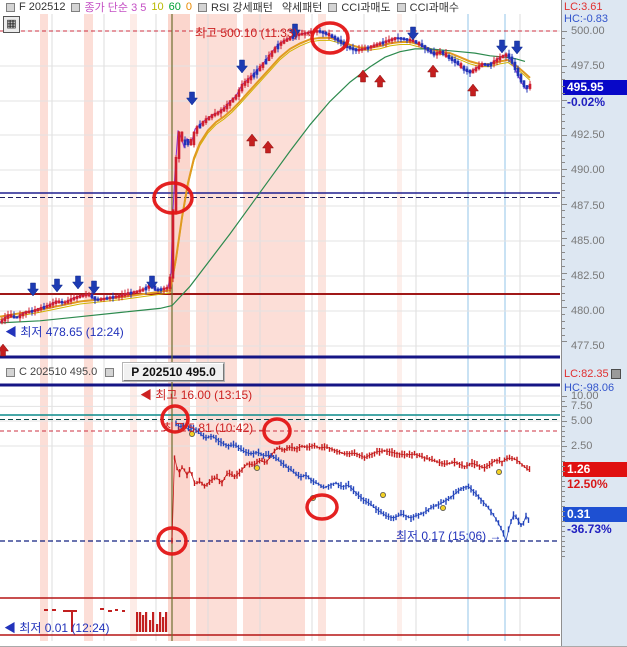  I want to click on lc-value-lower: LC:82.35, so click(592, 374).